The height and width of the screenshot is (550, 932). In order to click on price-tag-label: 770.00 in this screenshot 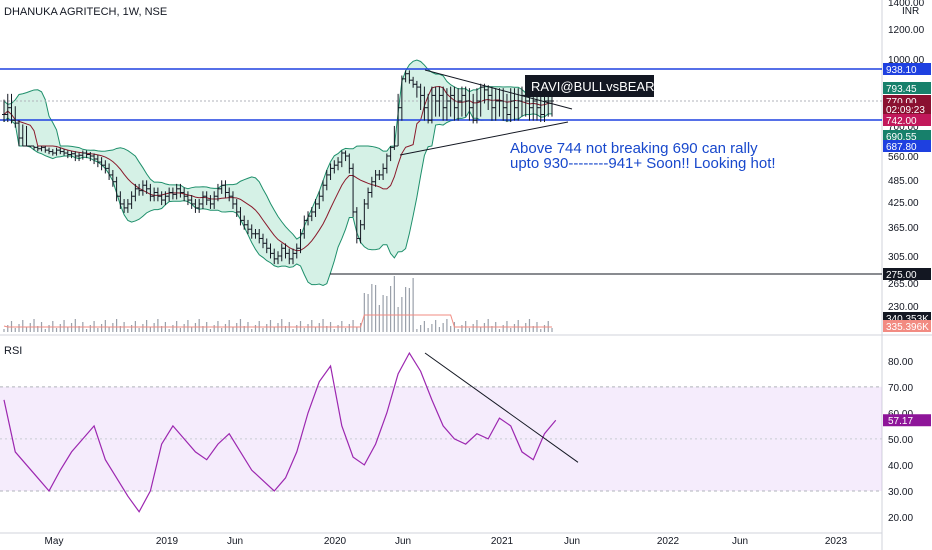, I will do `click(901, 102)`.